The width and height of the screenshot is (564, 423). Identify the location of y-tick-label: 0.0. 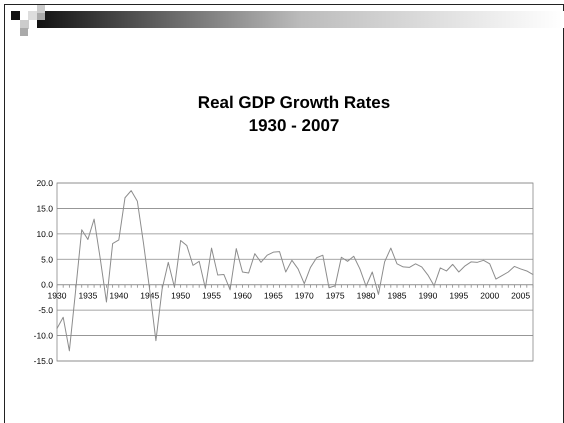
(47, 285).